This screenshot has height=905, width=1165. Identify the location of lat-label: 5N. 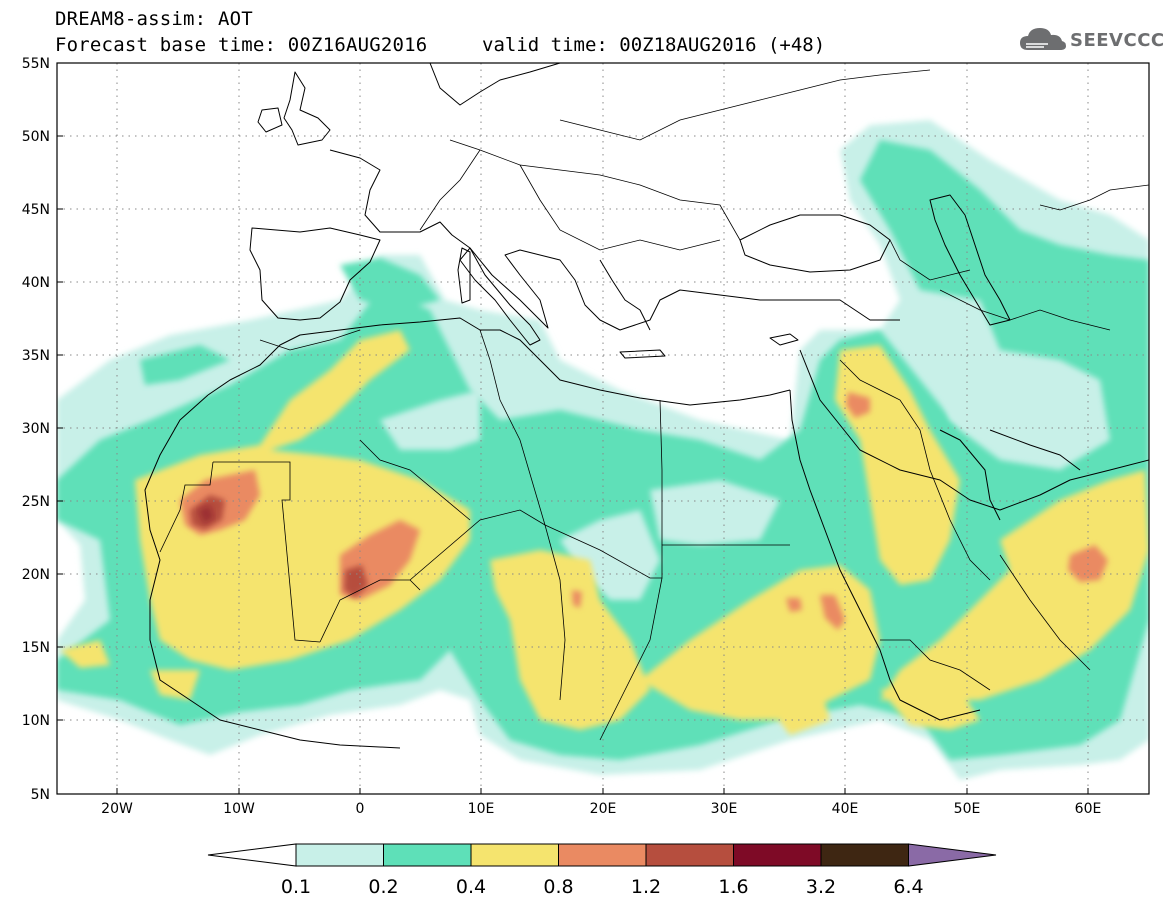
(40, 795).